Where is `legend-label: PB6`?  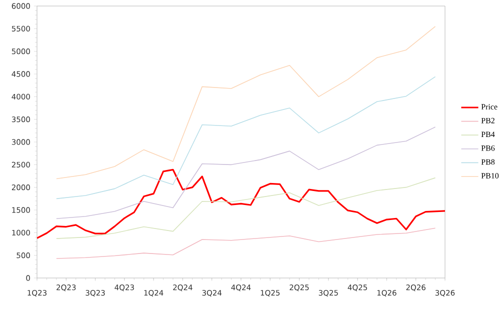 legend-label: PB6 is located at coordinates (488, 148).